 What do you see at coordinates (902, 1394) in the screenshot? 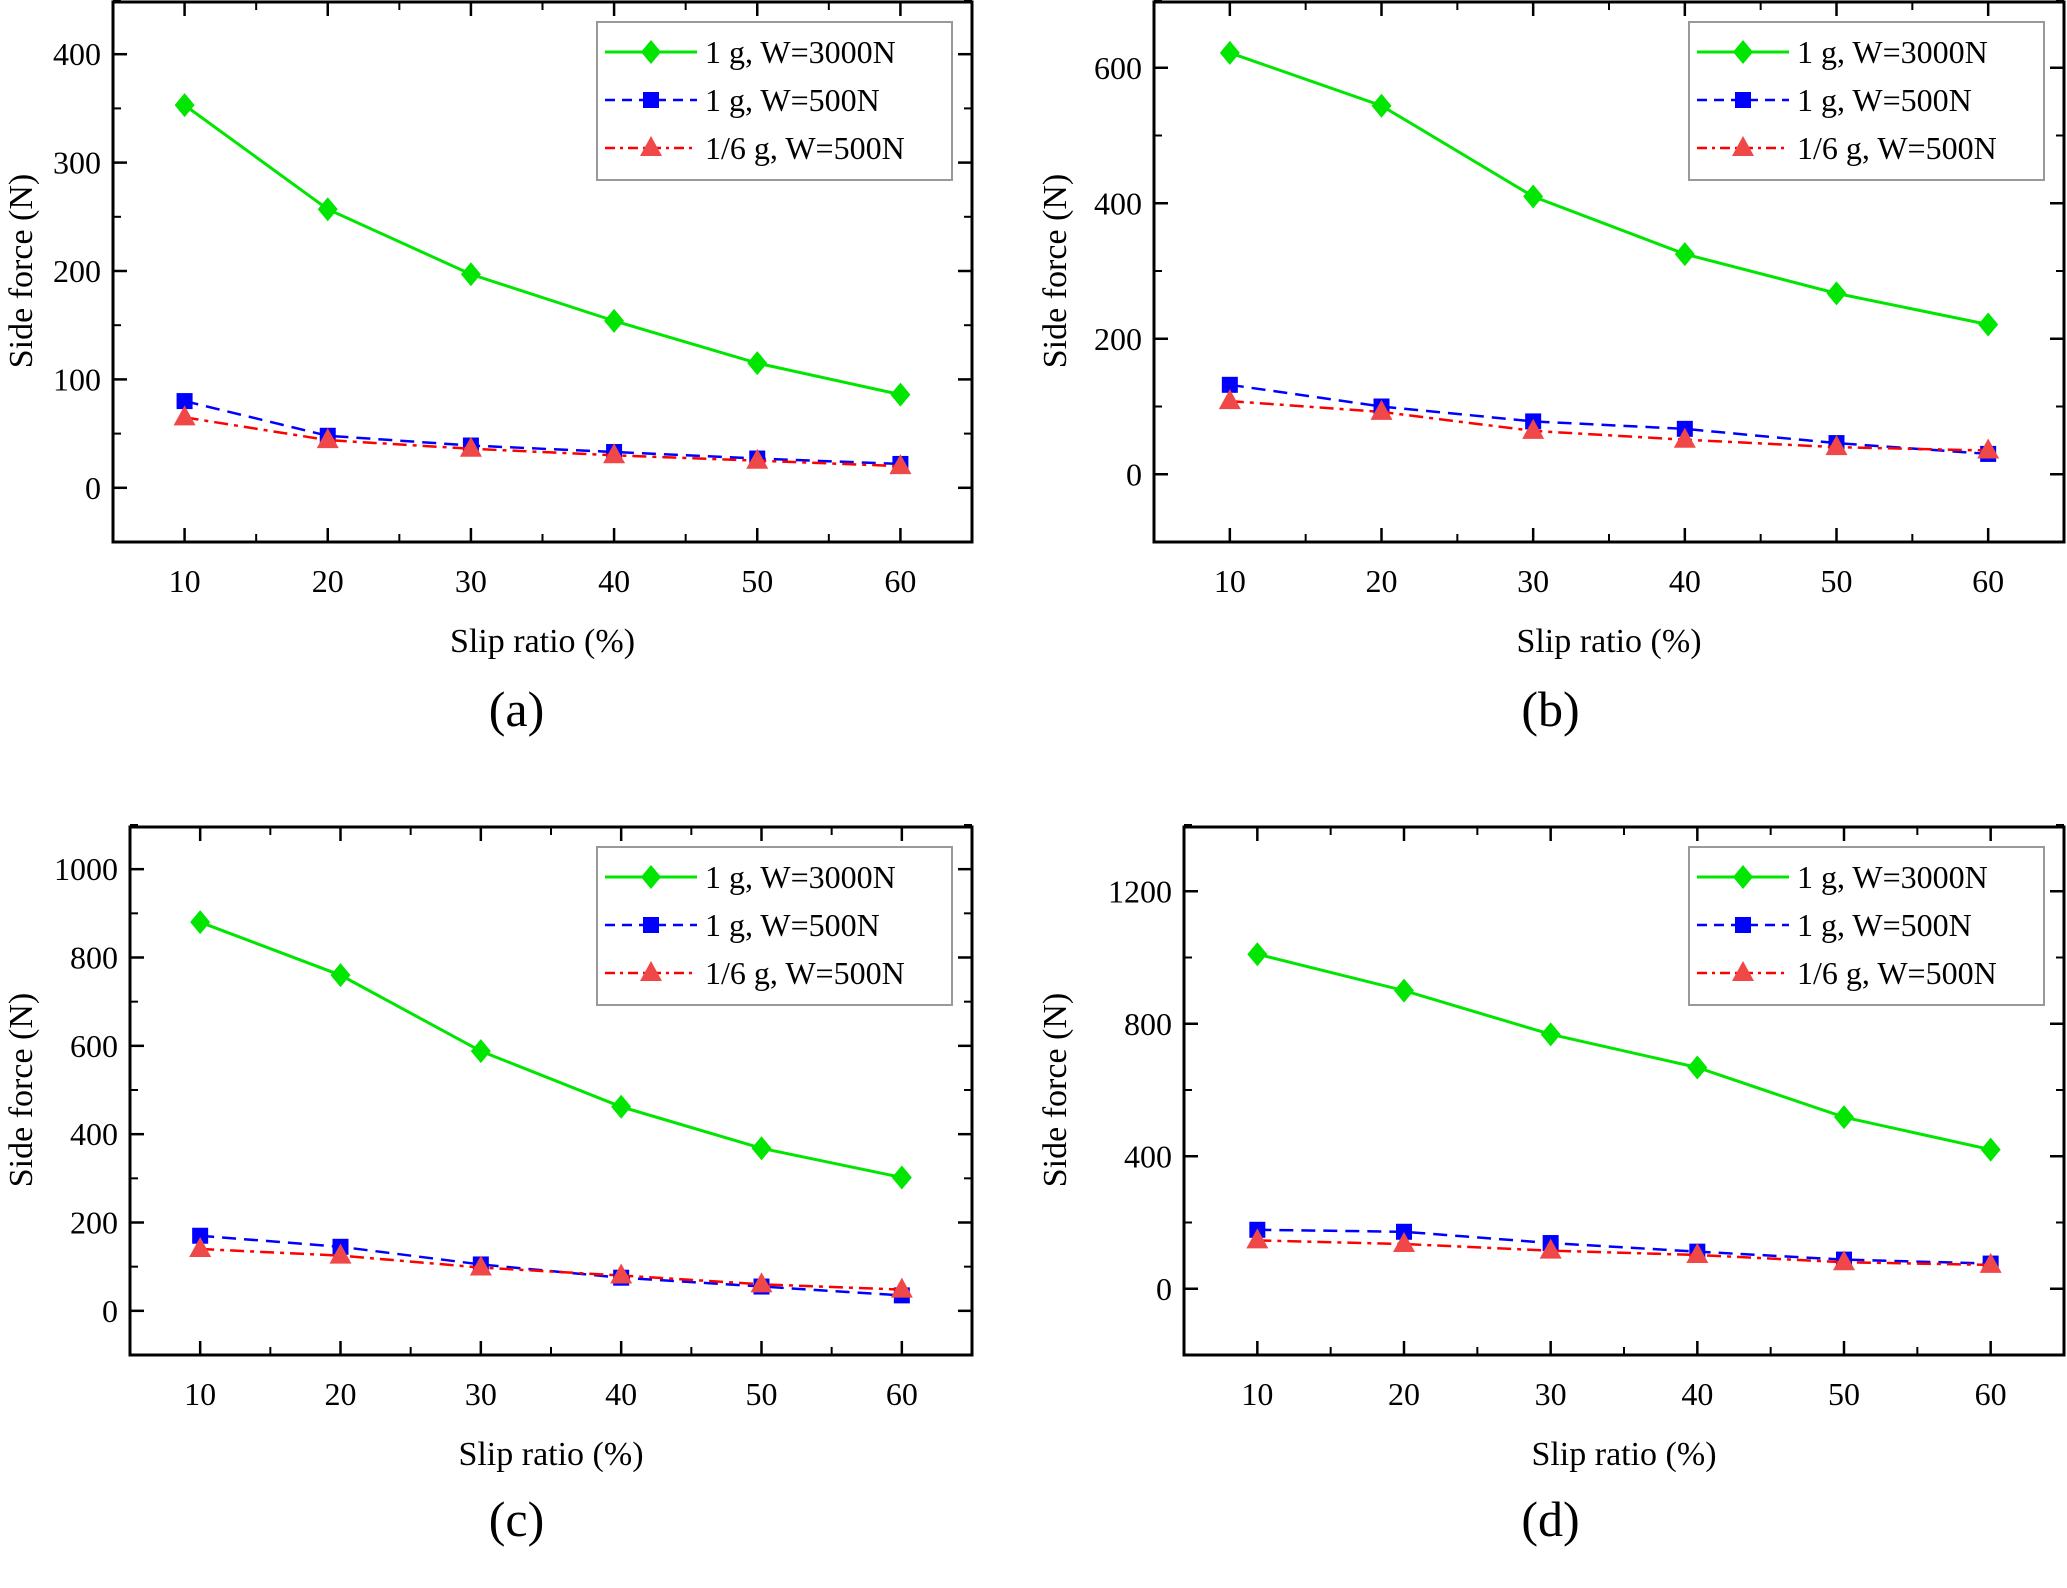
I see `x-tick-label-c: 60` at bounding box center [902, 1394].